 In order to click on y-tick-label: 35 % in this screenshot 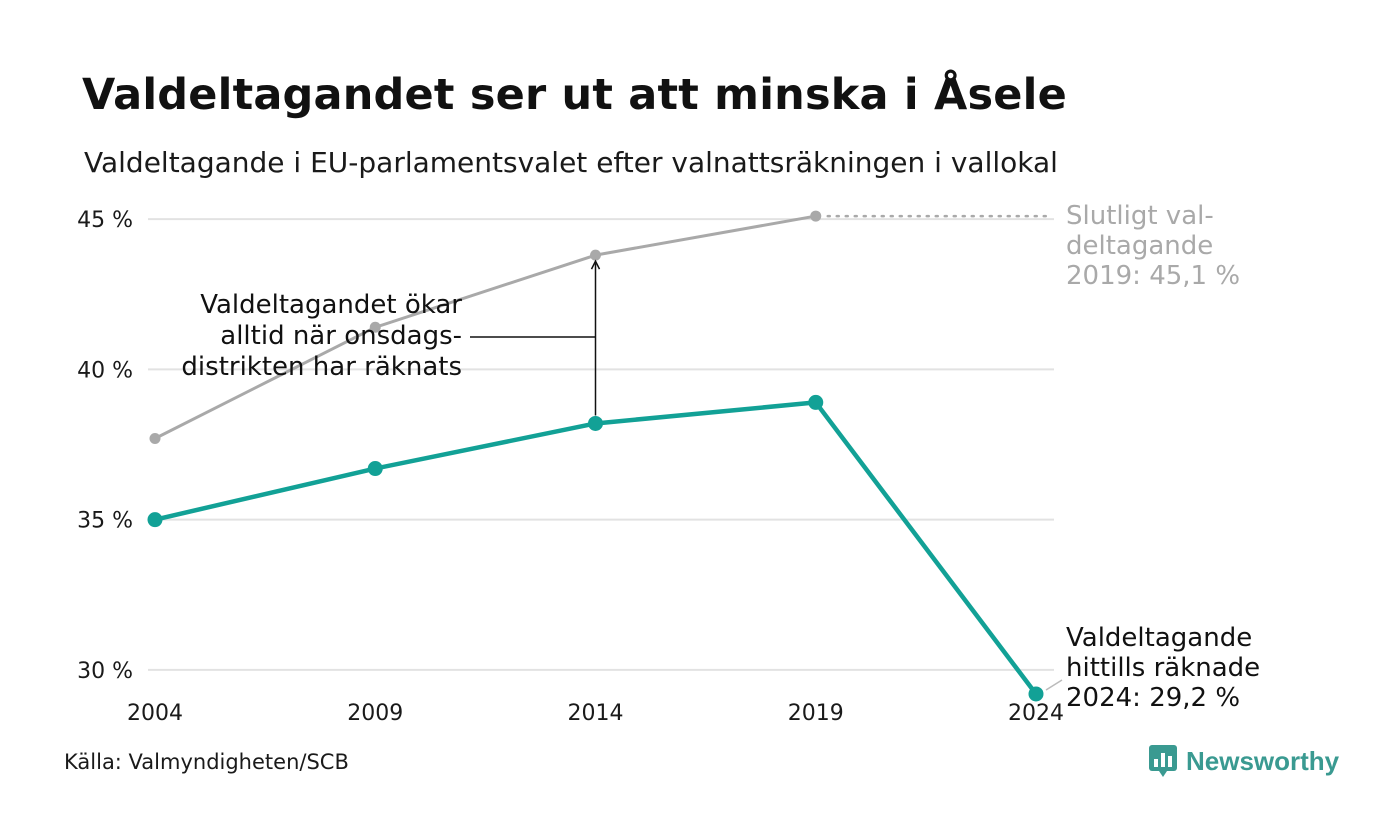, I will do `click(105, 521)`.